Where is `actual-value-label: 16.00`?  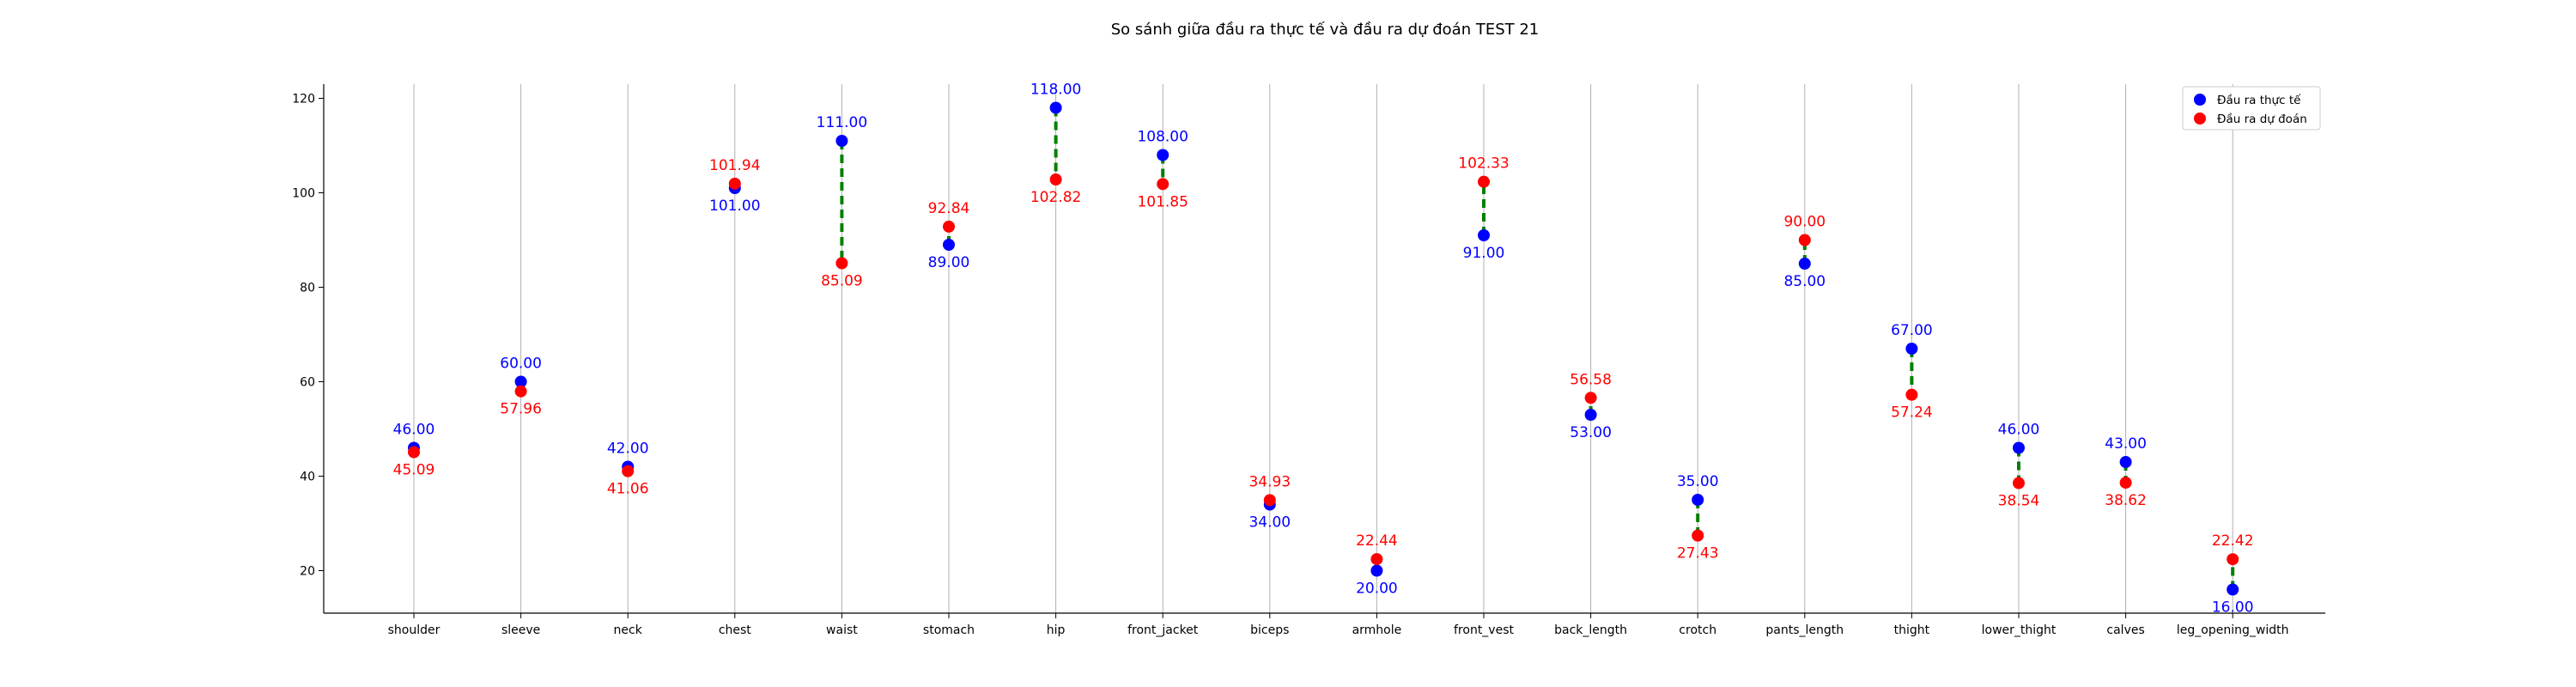 actual-value-label: 16.00 is located at coordinates (2233, 608).